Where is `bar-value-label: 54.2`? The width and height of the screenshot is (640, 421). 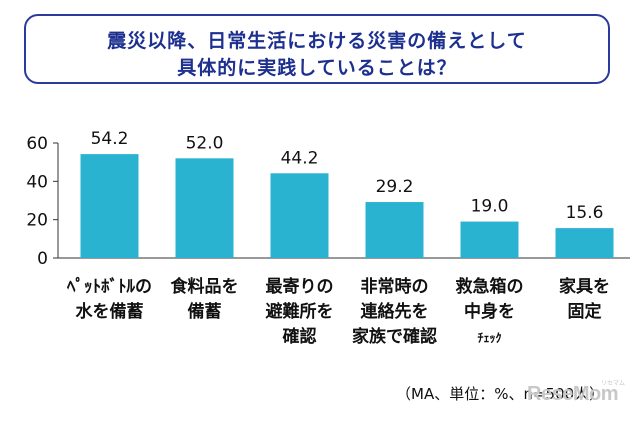
bar-value-label: 54.2 is located at coordinates (110, 139).